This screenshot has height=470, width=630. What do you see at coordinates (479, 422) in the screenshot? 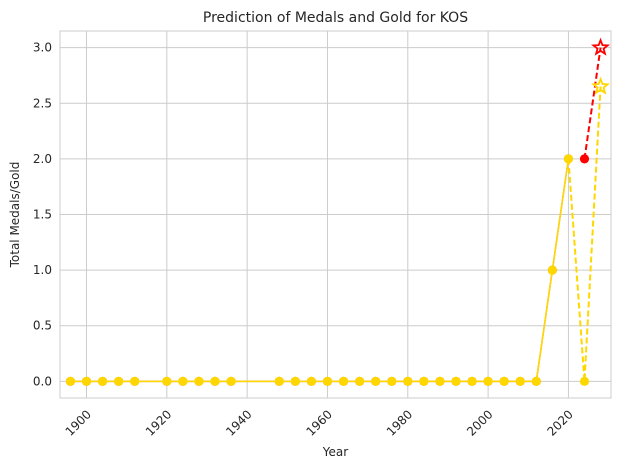
I see `x-tick-label: 2000` at bounding box center [479, 422].